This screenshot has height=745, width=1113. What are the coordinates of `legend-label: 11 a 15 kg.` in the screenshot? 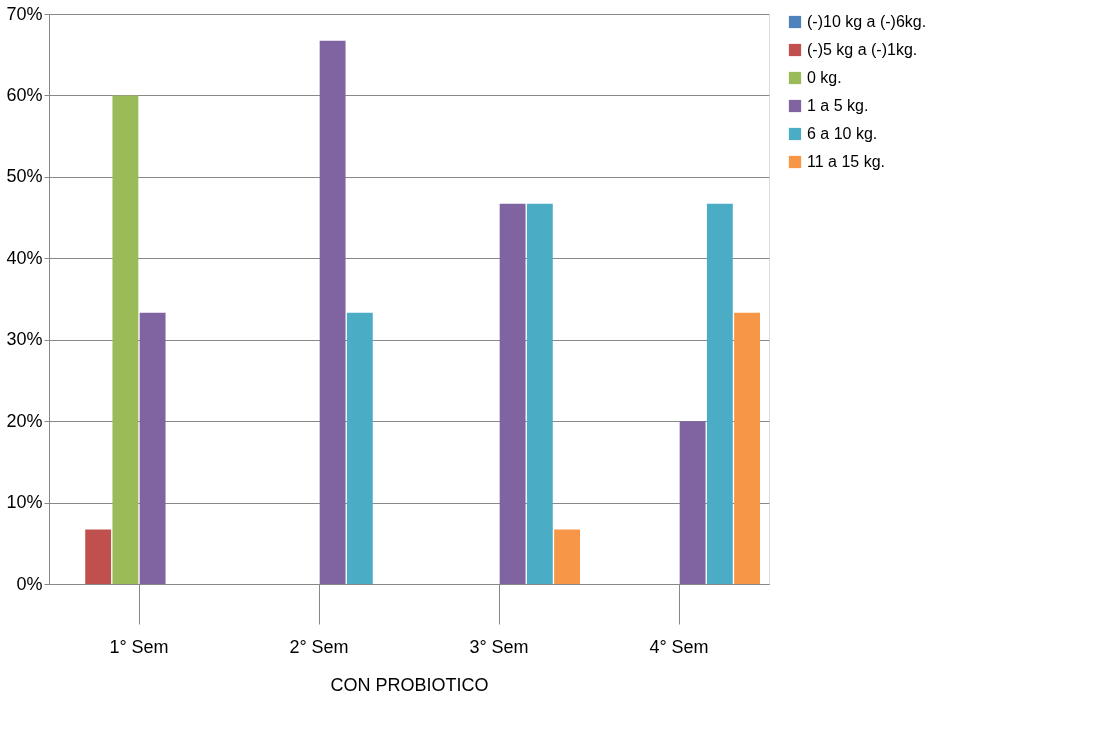 It's located at (846, 161).